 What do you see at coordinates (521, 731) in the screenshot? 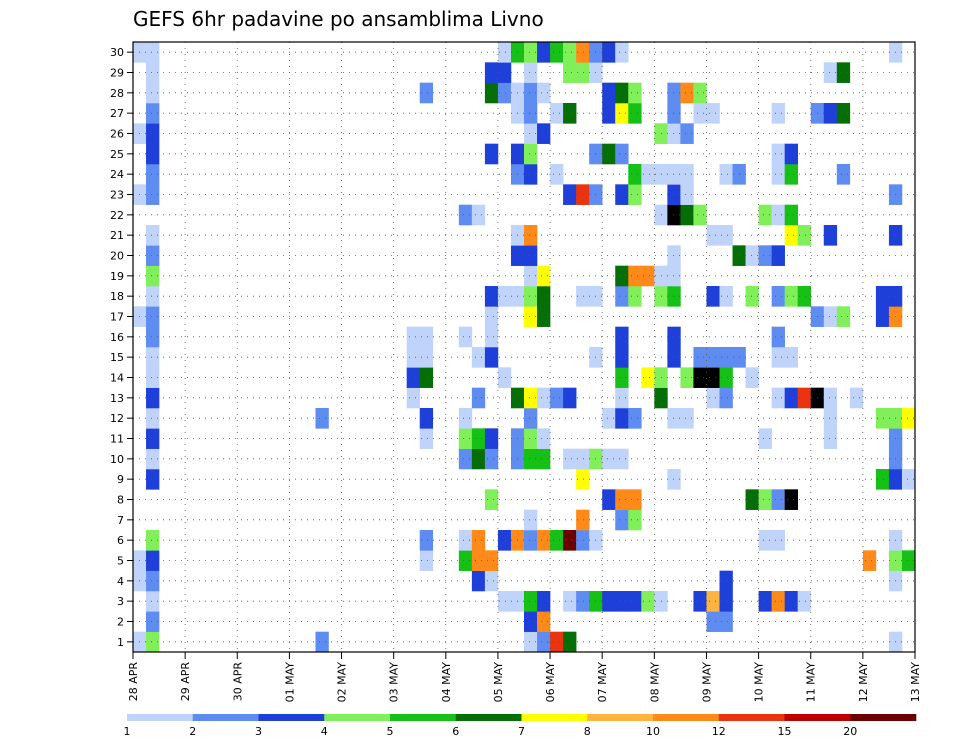
I see `colorbar-label: 7` at bounding box center [521, 731].